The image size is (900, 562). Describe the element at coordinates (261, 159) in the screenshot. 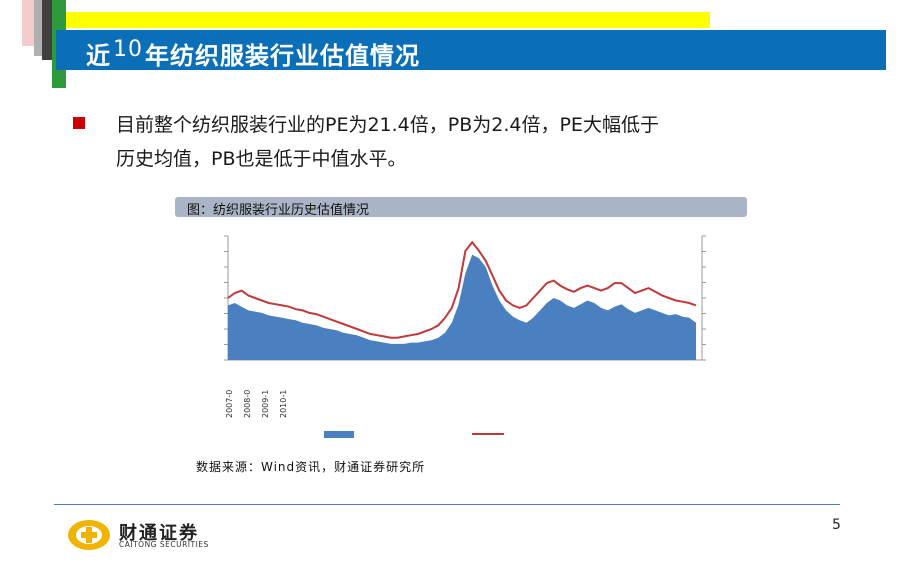

I see `bullet-line: 历史均值，PB也是低于中值水平。` at that location.